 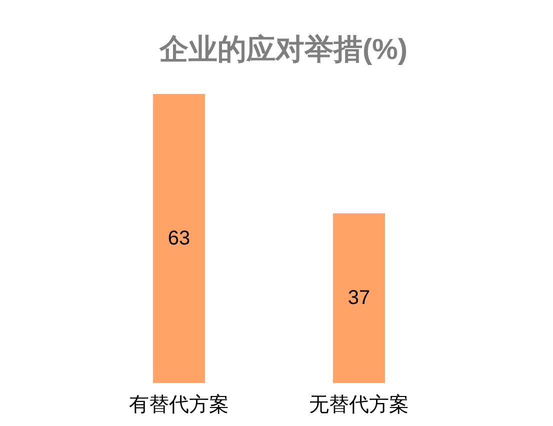 I want to click on data-label: 37, so click(x=359, y=298).